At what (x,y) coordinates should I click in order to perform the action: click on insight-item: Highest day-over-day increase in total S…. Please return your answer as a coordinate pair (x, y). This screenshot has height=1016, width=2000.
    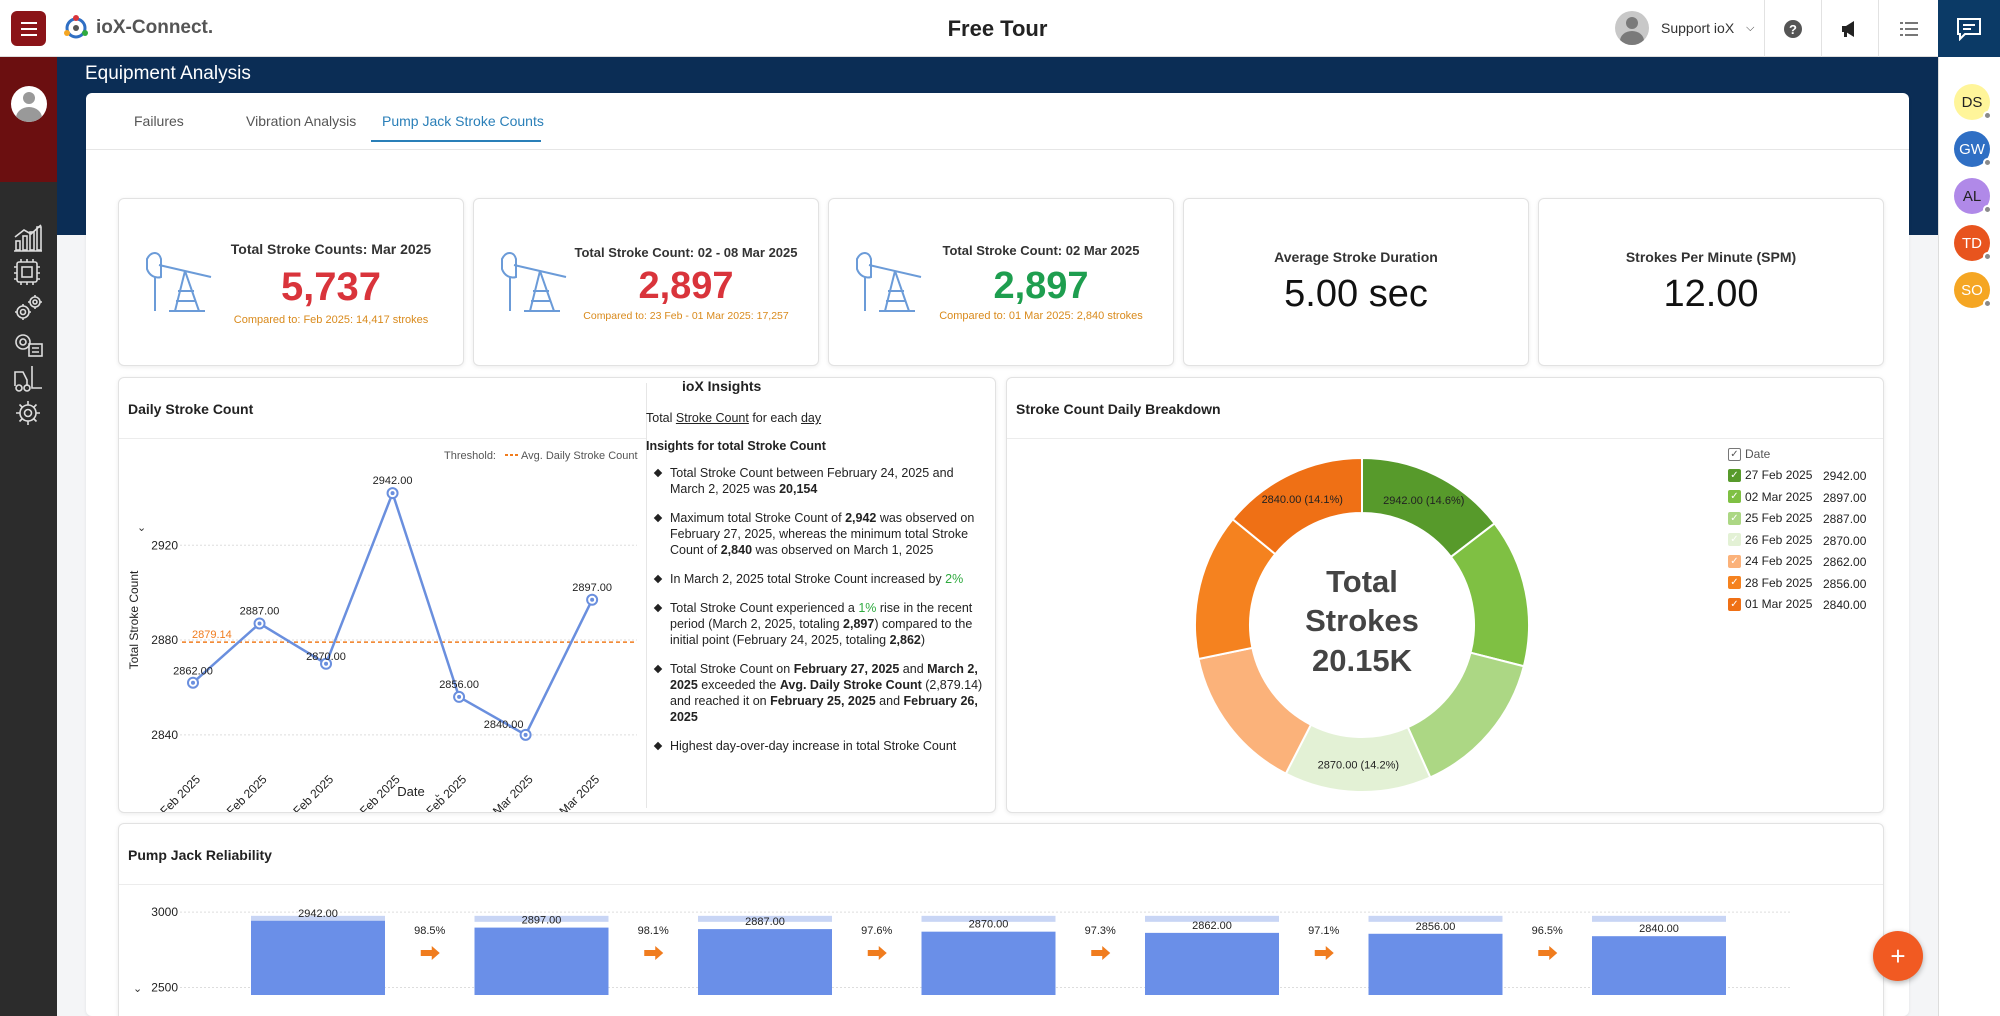
    Looking at the image, I should click on (818, 746).